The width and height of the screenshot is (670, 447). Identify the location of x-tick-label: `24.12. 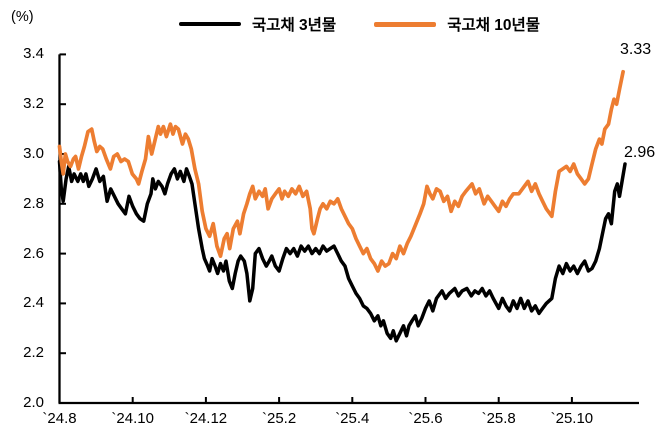
(206, 418).